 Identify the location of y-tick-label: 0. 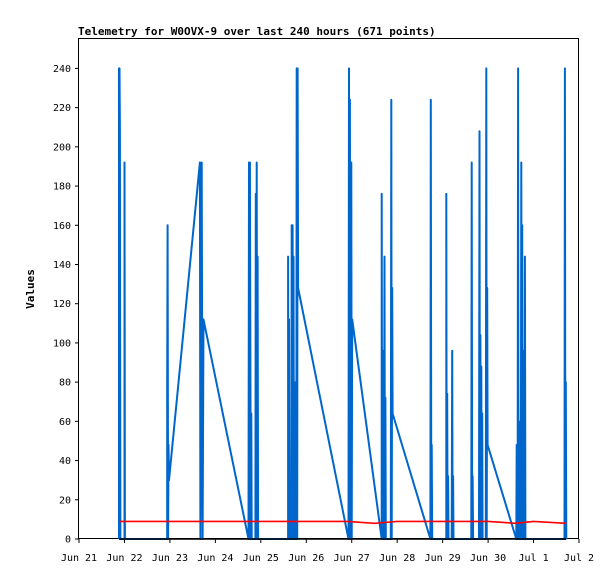
(68, 540).